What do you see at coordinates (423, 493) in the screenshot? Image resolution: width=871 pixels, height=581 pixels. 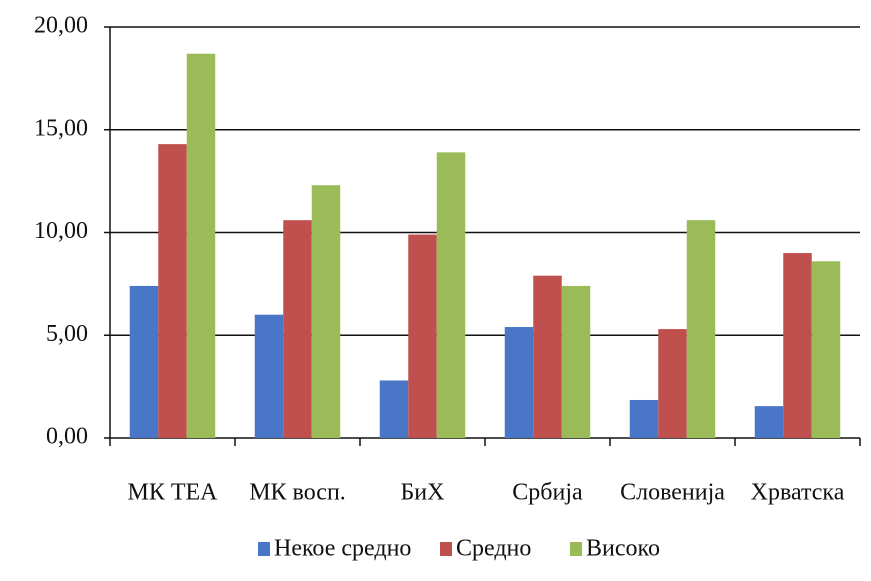 I see `x-tick-label: БиХ` at bounding box center [423, 493].